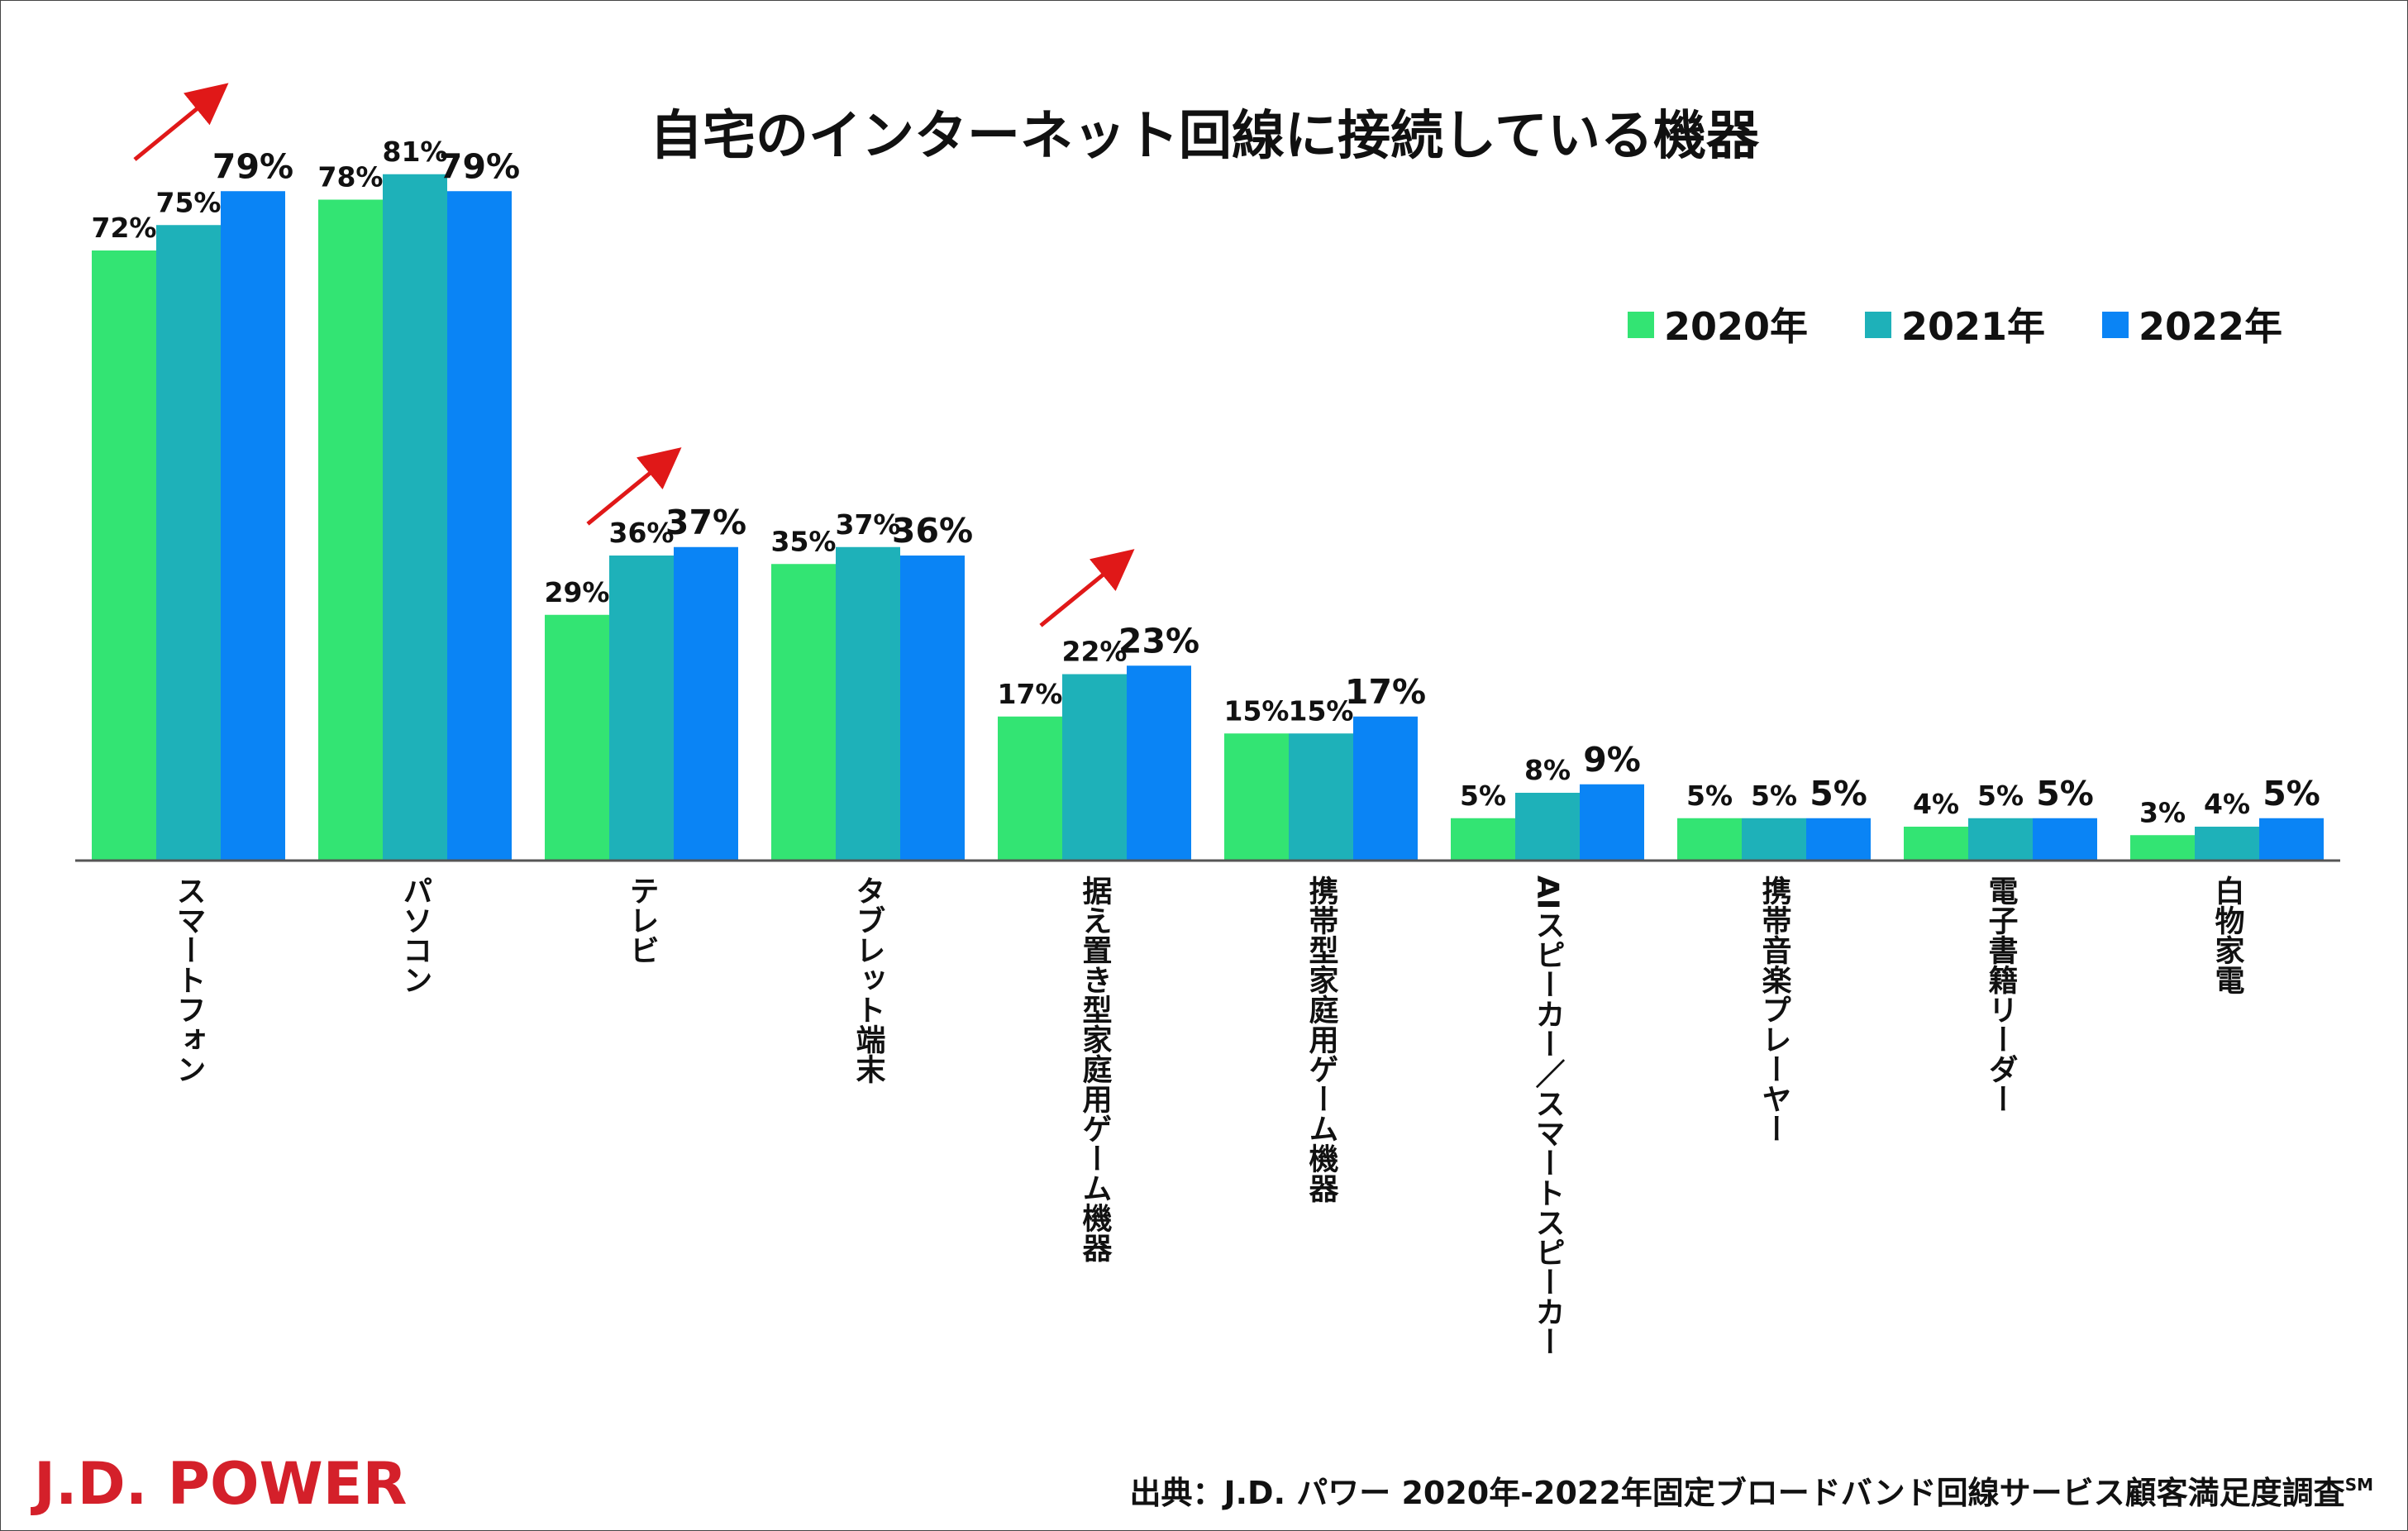 Image resolution: width=2408 pixels, height=1531 pixels. I want to click on bar-2020年-白物家電, so click(2162, 848).